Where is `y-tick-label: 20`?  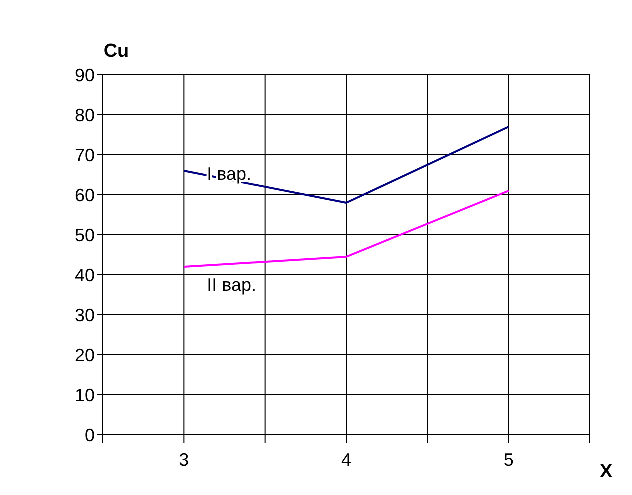 y-tick-label: 20 is located at coordinates (84, 355).